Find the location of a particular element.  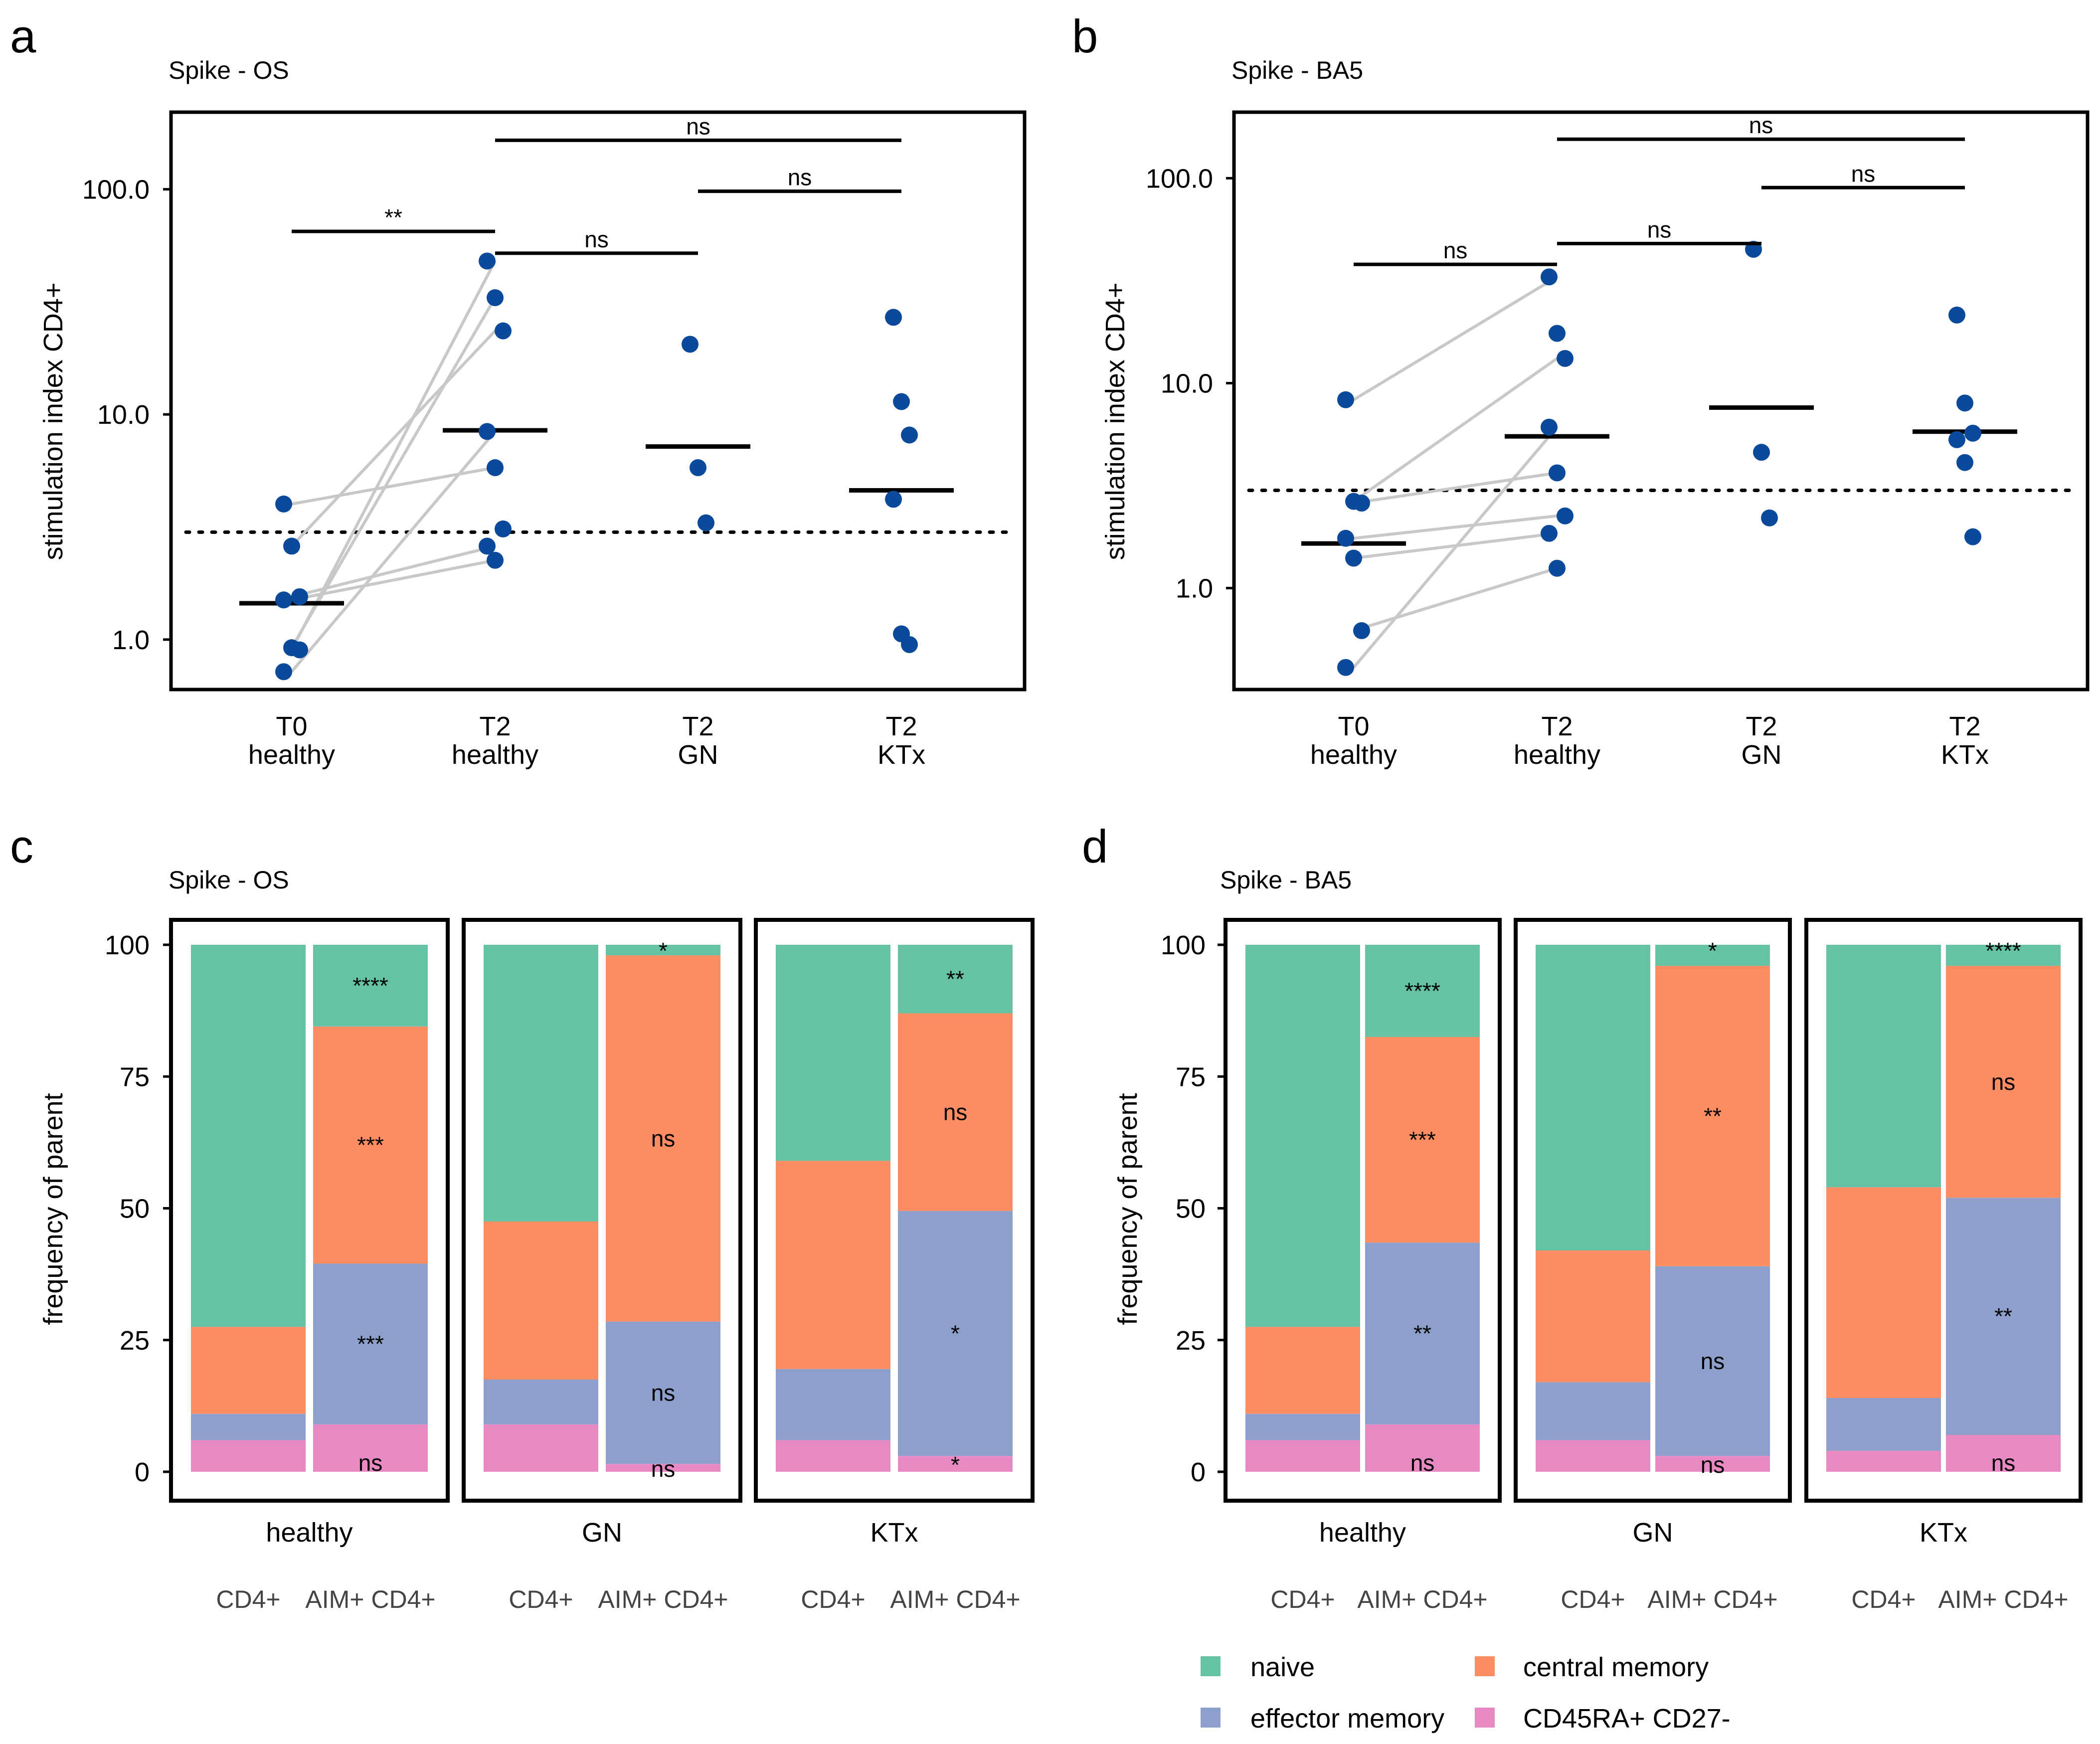

panel-d-facet-2-bar-1-cd45ra-cd27-annotation: ns is located at coordinates (2004, 1463).